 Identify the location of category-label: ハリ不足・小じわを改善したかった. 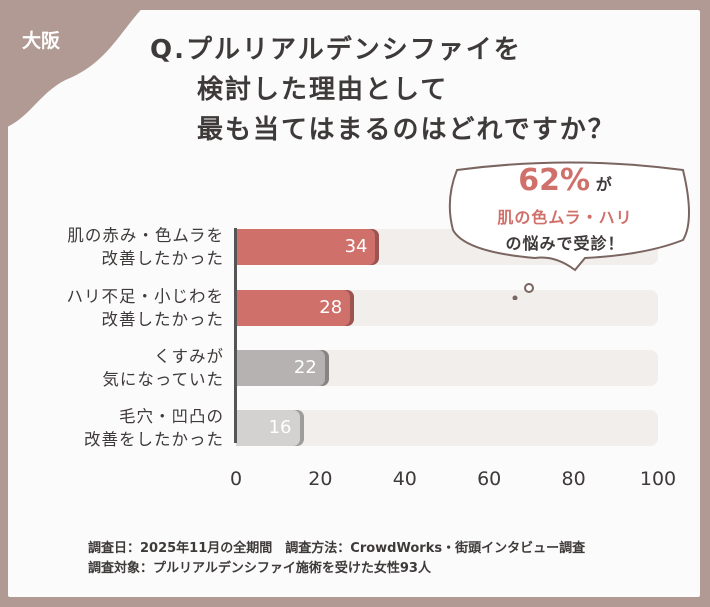
(122, 308).